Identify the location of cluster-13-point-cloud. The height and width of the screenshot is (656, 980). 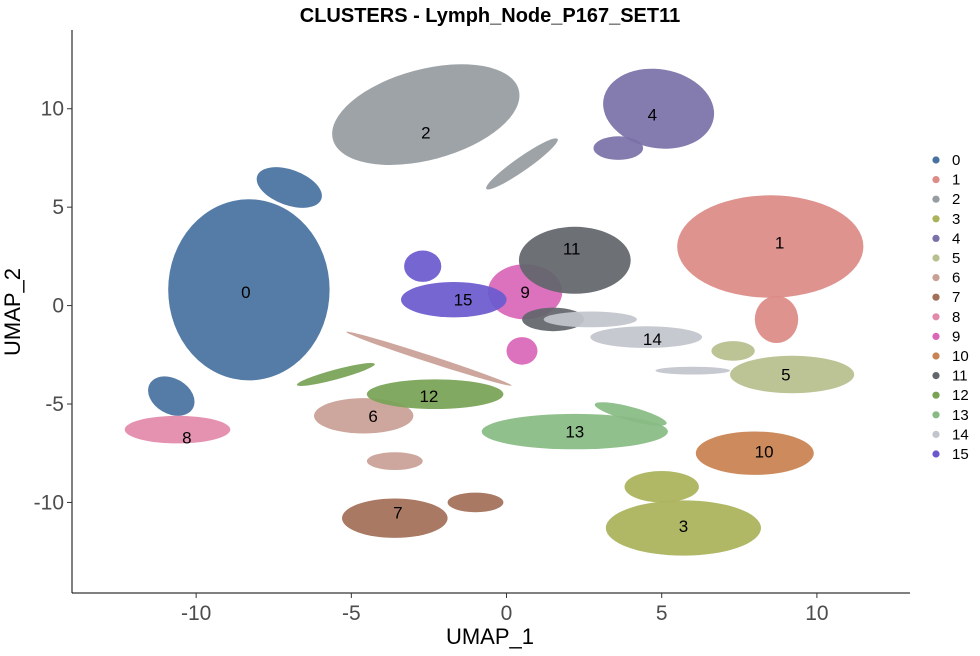
(574, 431).